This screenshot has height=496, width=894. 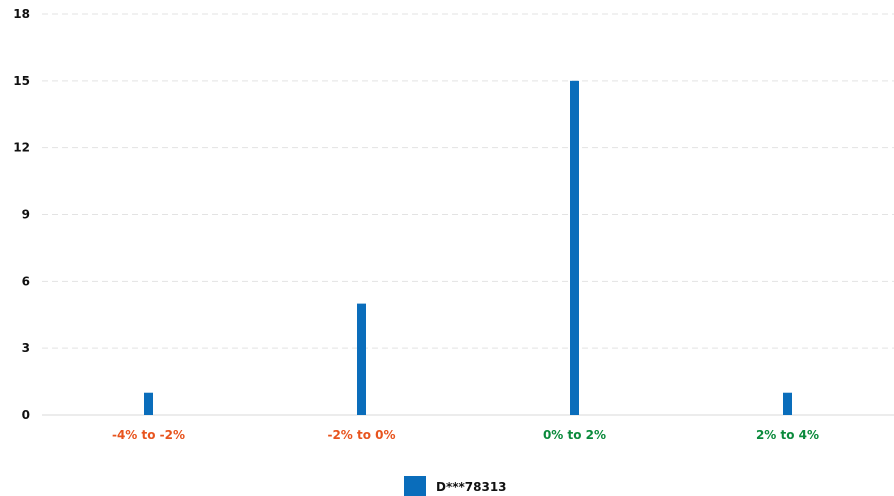 I want to click on y-axis-ticks: 0 3 6 9 12 15 18, so click(x=21, y=214).